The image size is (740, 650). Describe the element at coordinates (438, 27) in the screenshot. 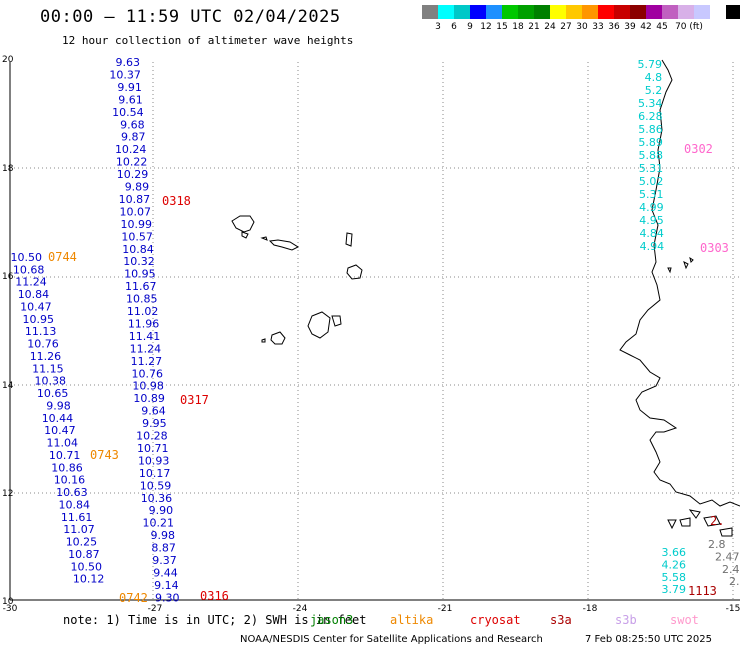

I see `colorbar-label: 3` at that location.